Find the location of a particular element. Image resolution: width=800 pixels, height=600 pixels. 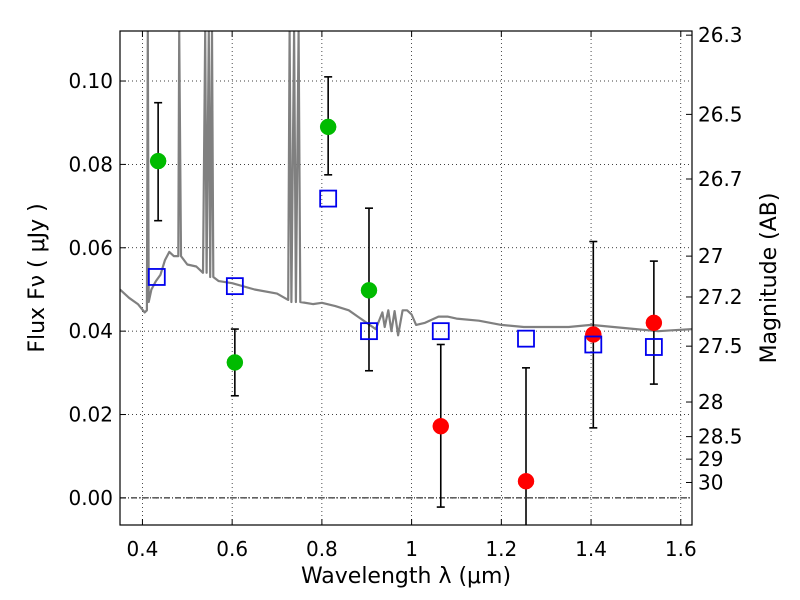

y-tick-label: 0.10 is located at coordinates (90, 81).